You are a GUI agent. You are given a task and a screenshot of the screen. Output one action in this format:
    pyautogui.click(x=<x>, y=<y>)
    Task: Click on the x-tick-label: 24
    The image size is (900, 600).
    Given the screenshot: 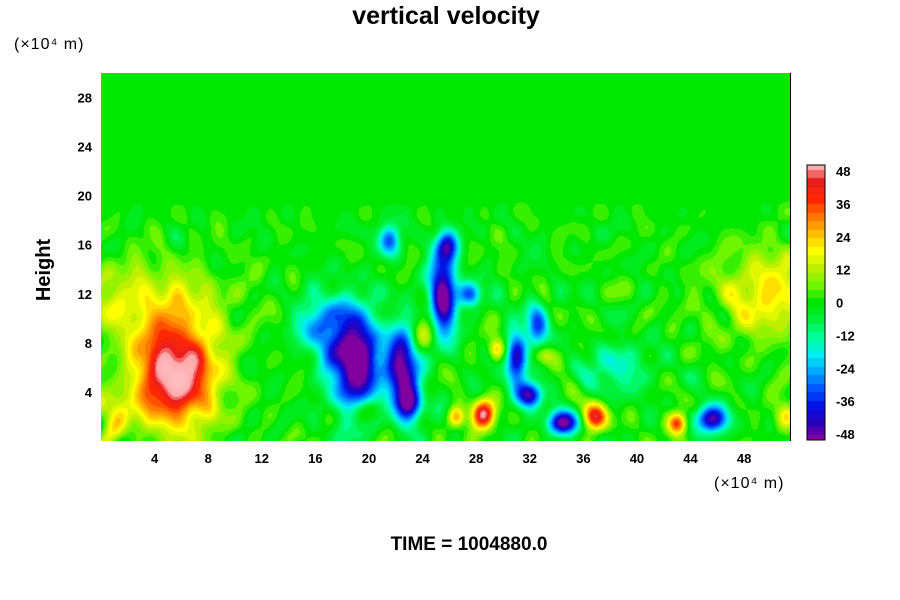 What is the action you would take?
    pyautogui.click(x=422, y=458)
    